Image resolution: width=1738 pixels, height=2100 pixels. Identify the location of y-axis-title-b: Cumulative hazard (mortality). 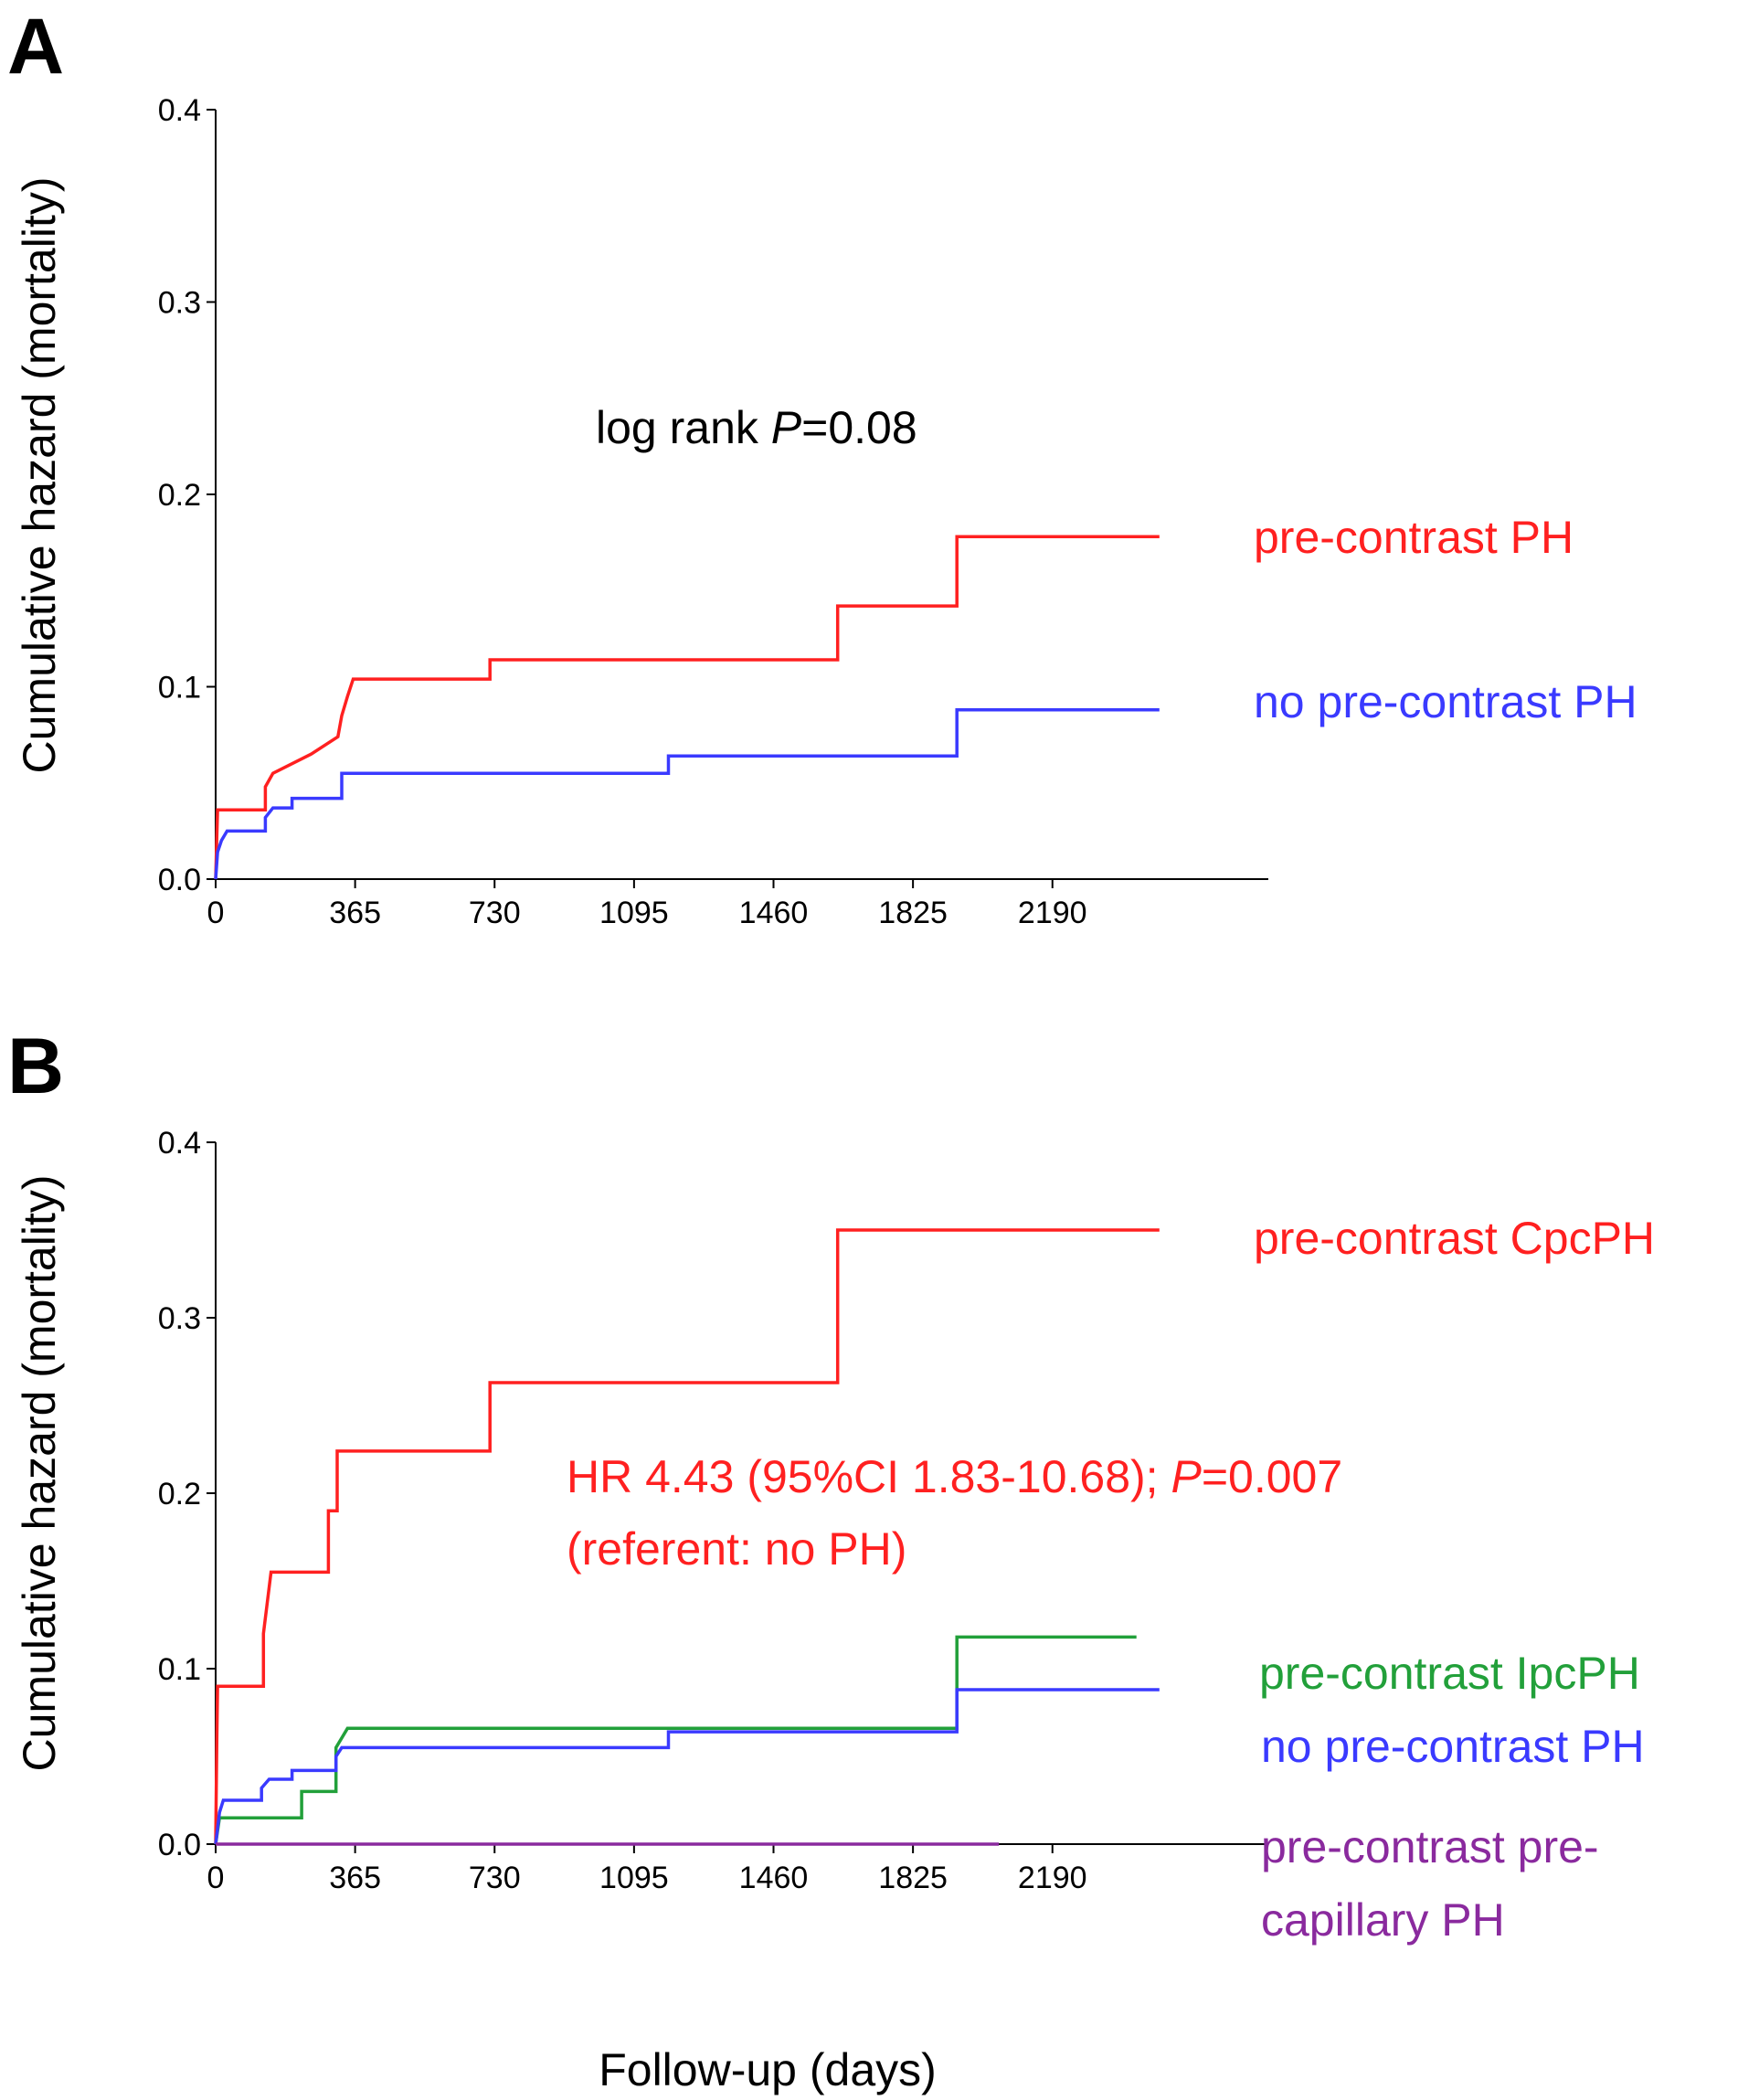
(39, 1473).